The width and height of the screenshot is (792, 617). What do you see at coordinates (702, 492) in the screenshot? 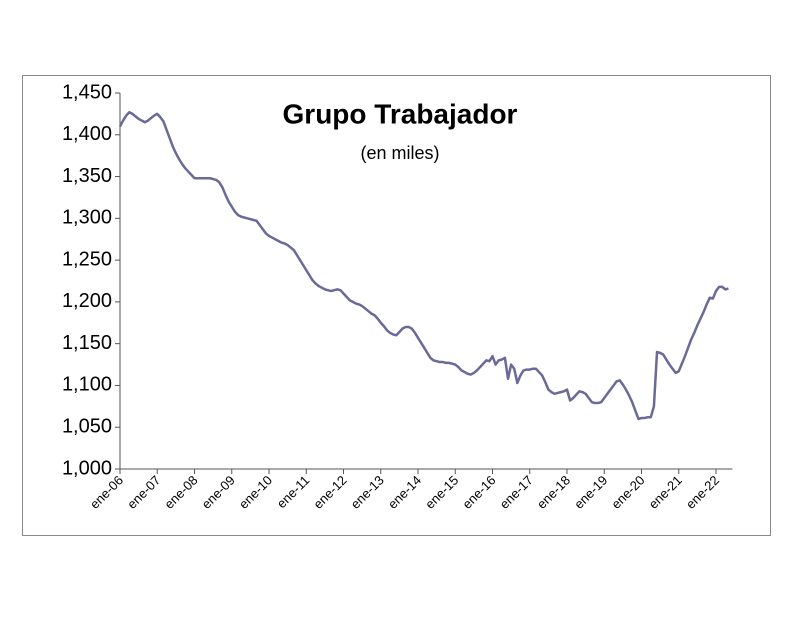
I see `x-tick-label: ene-22` at bounding box center [702, 492].